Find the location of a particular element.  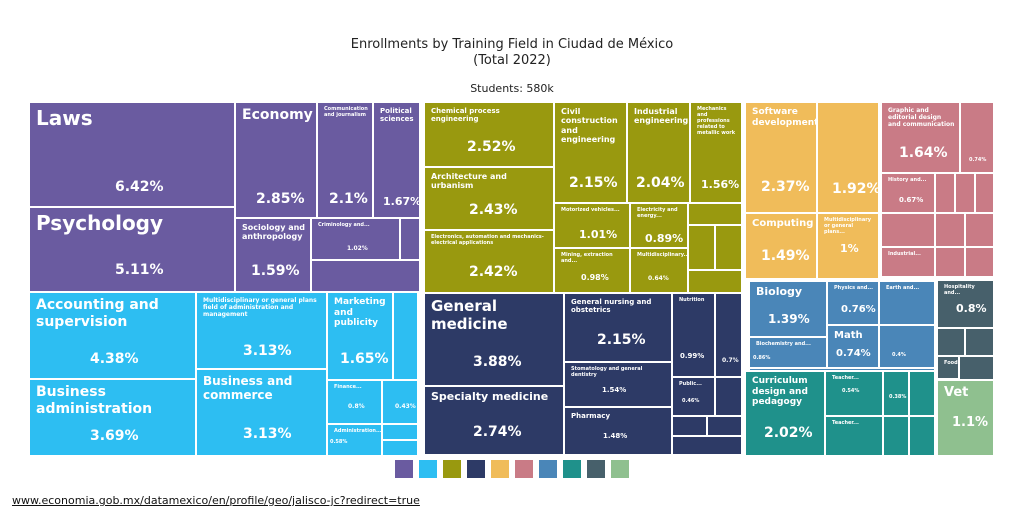

treemap-cell: Multidisciplinary... 0.64% is located at coordinates (659, 270).